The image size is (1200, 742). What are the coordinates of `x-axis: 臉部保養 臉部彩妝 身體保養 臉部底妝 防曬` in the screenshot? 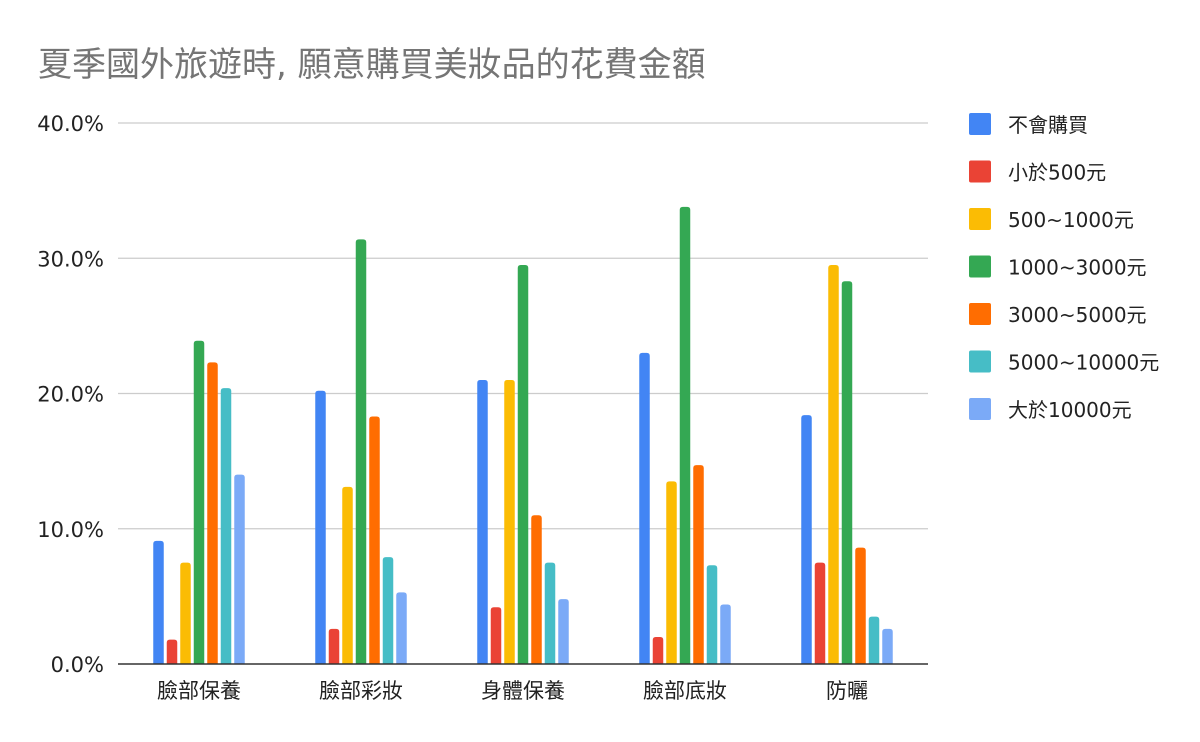 It's located at (523, 683).